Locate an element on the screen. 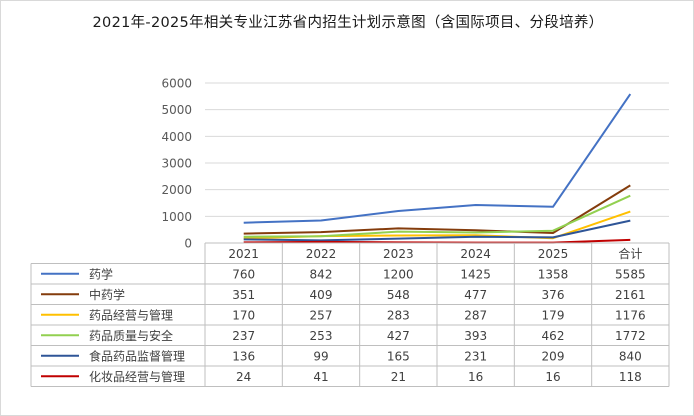 The image size is (694, 416). data-cell: 287 is located at coordinates (475, 315).